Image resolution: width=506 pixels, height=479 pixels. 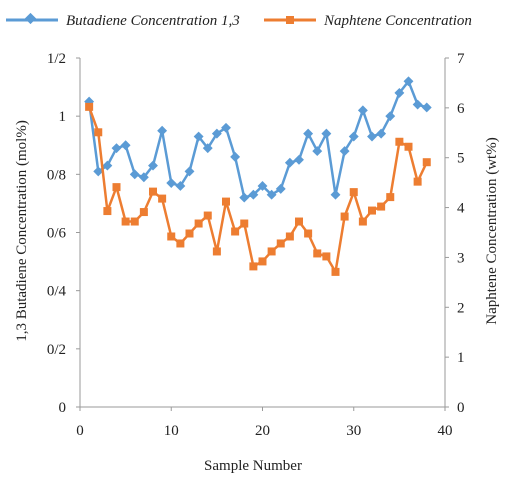 What do you see at coordinates (397, 21) in the screenshot?
I see `legend-label-naphtene: Naphtene Concentration` at bounding box center [397, 21].